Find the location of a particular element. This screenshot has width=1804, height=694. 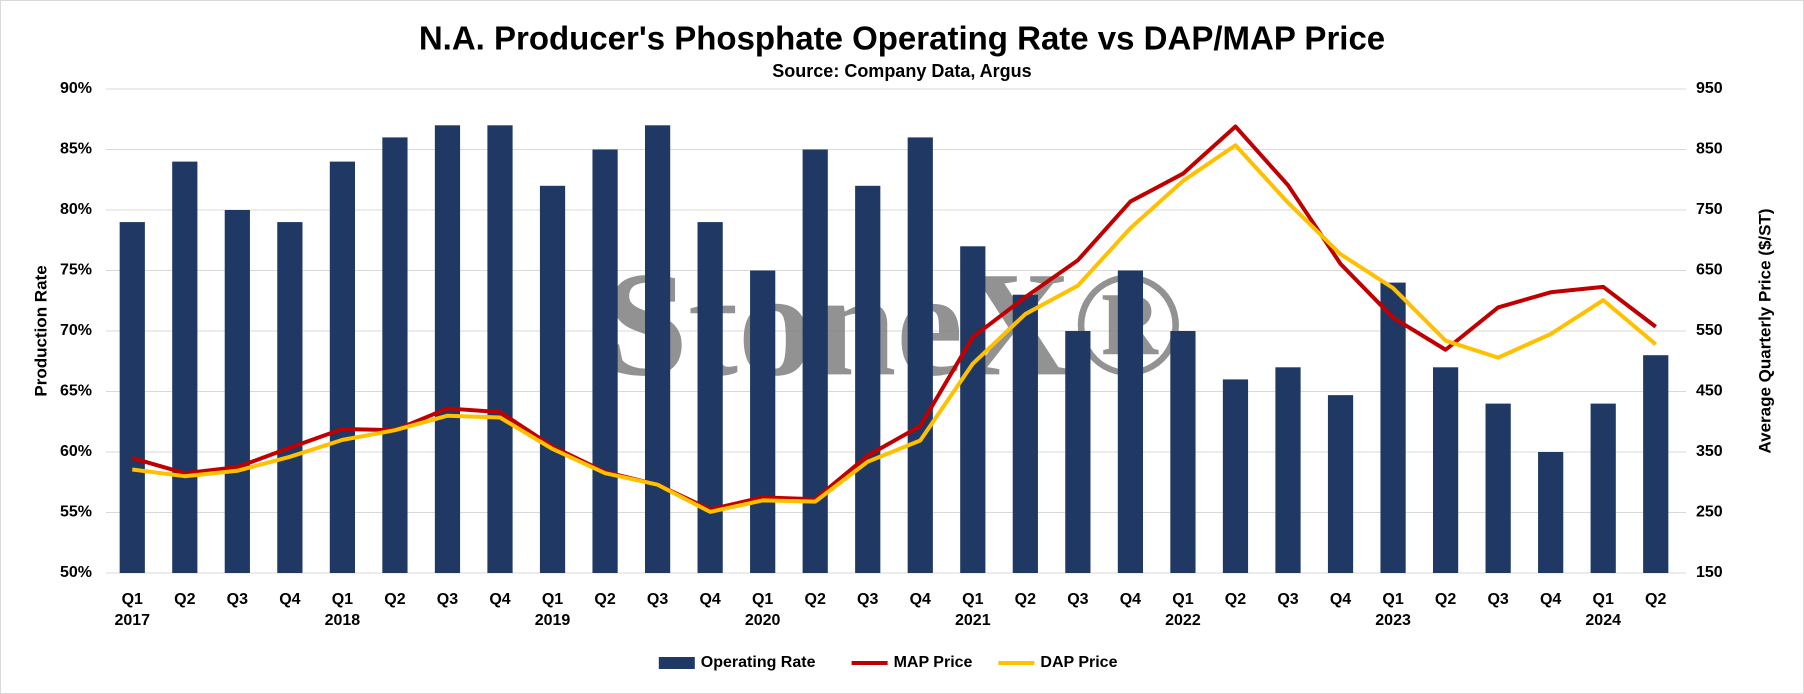

y-axis-title: Production Rate is located at coordinates (40, 330).